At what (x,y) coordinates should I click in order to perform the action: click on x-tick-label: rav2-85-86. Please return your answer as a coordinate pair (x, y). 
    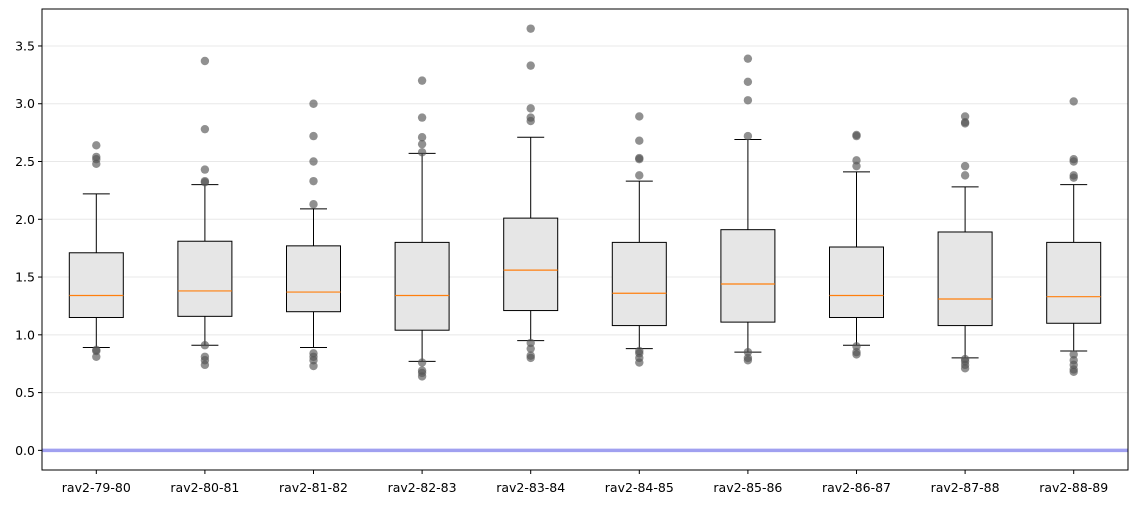
    Looking at the image, I should click on (747, 487).